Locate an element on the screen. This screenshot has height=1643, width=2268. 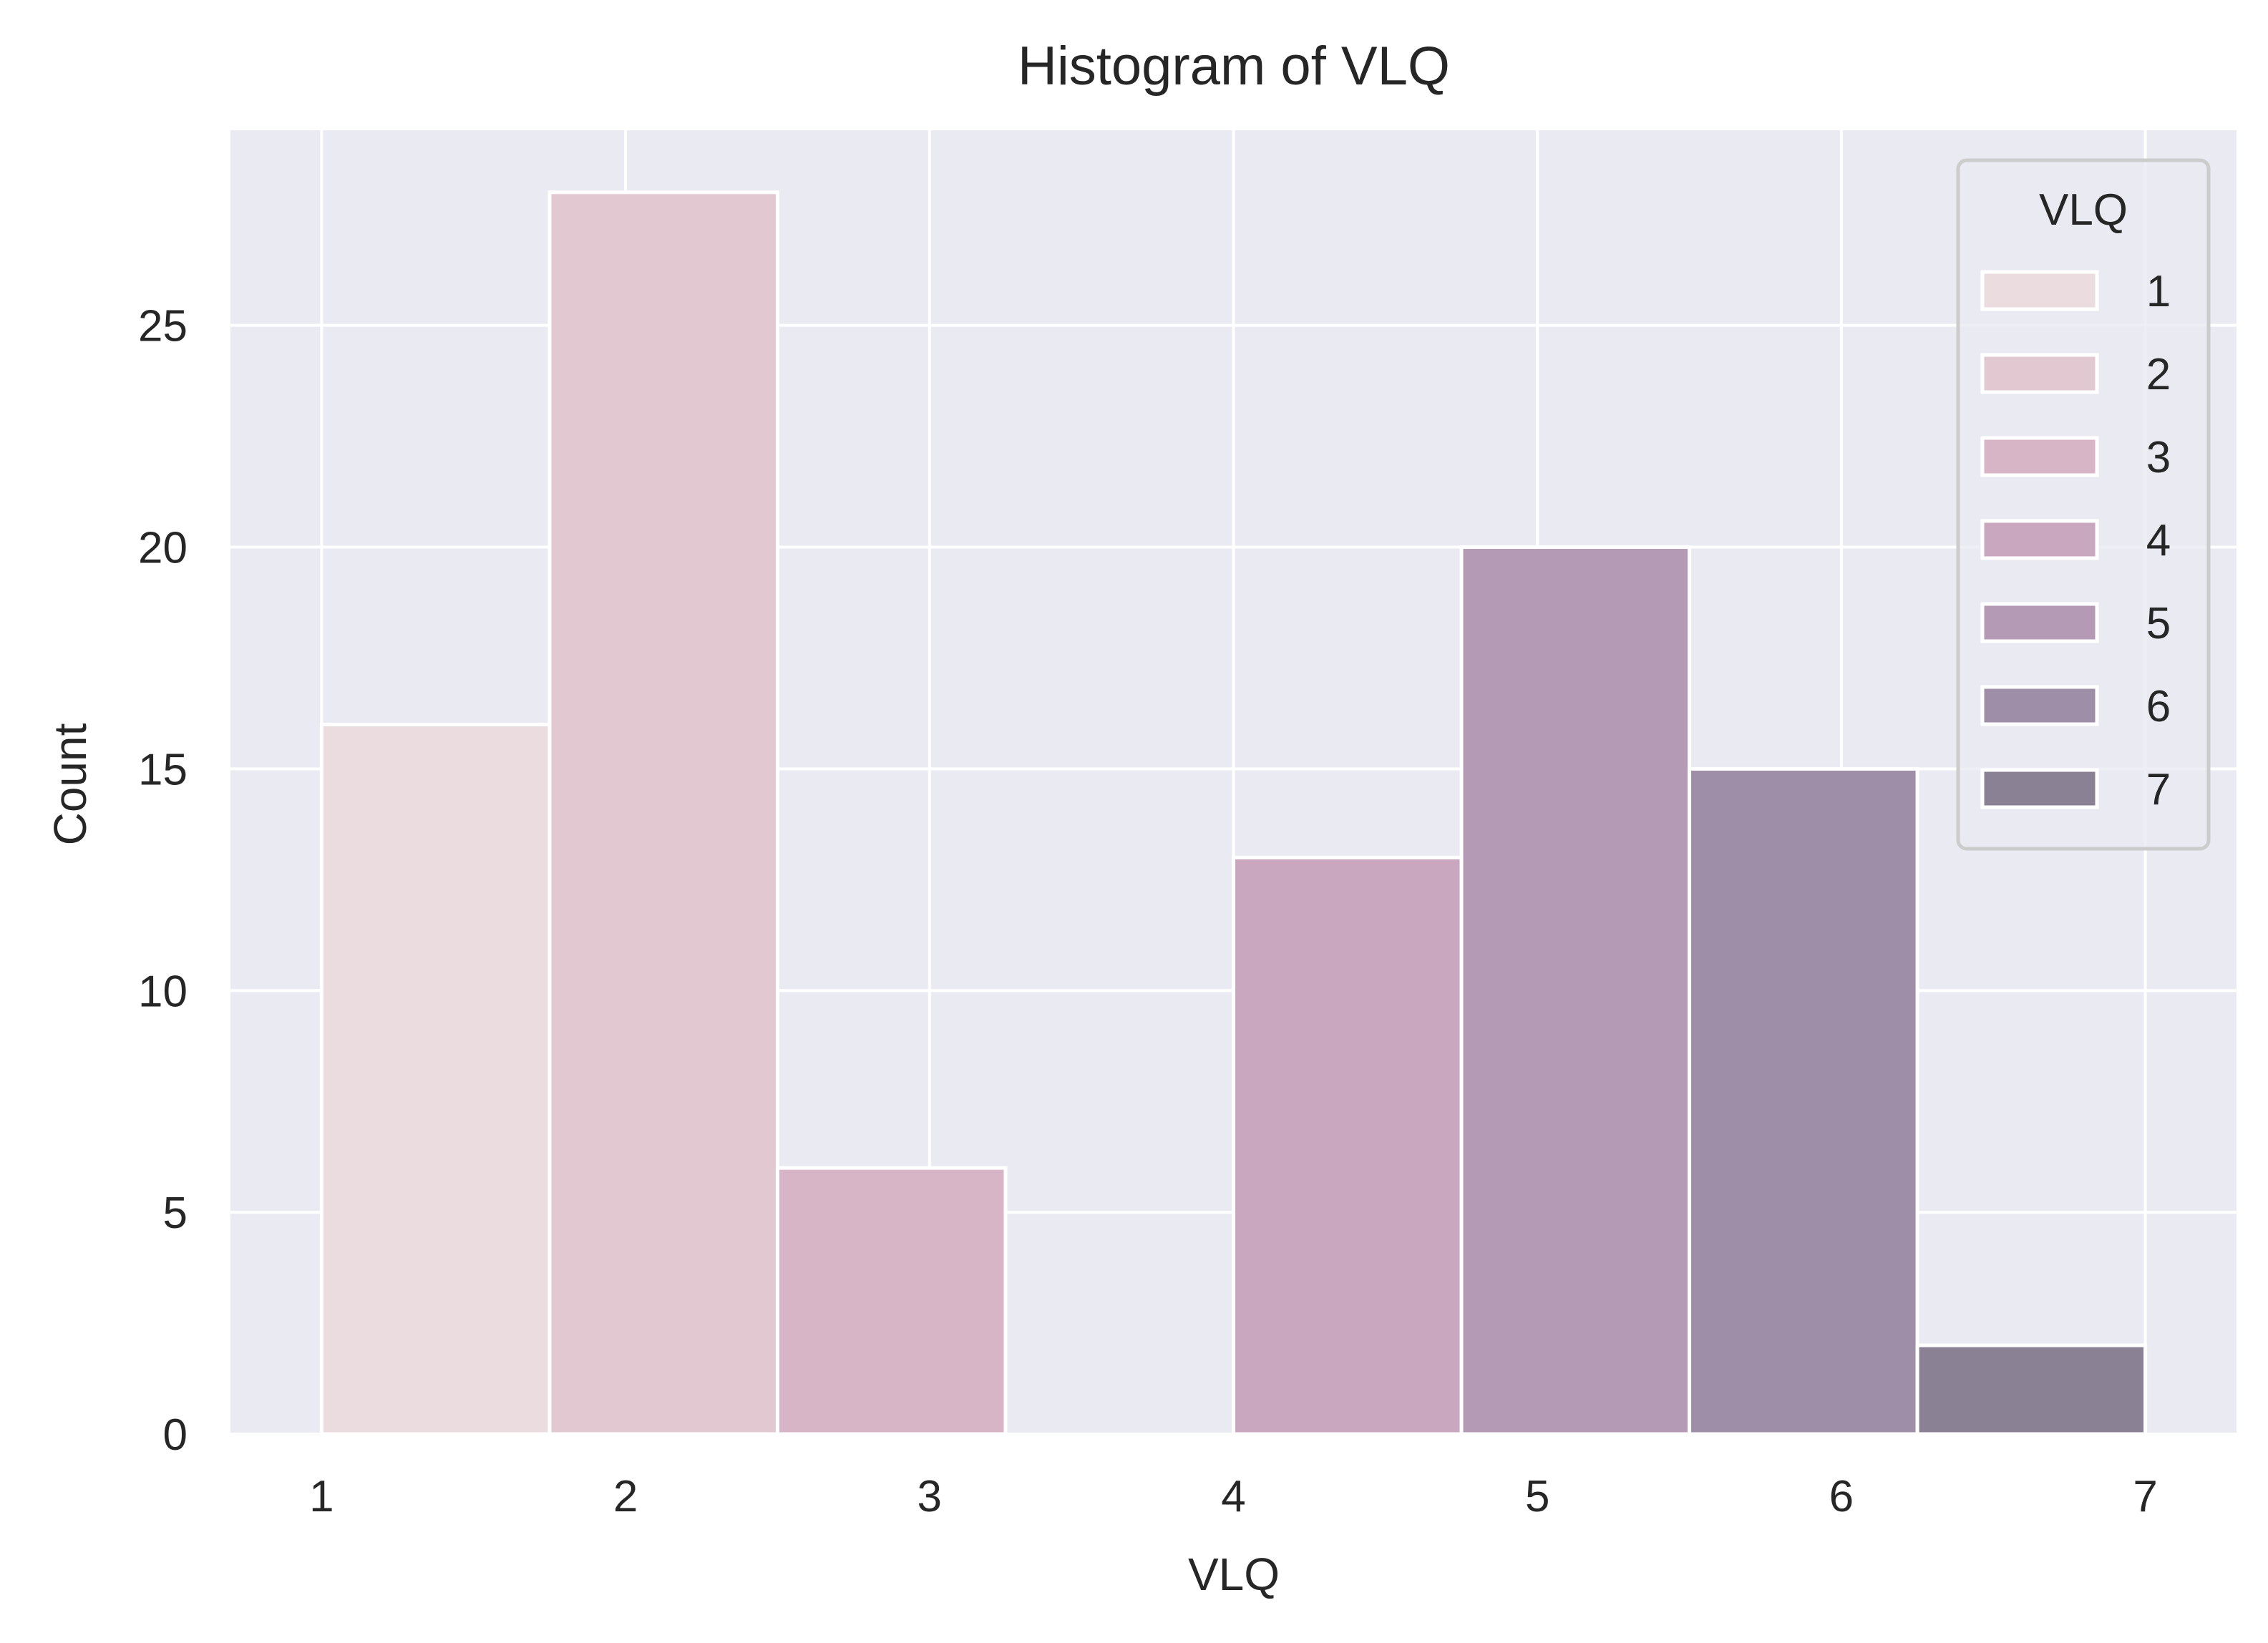
legend: VLQ 1 2 3 4 5 6 7 is located at coordinates (2083, 505).